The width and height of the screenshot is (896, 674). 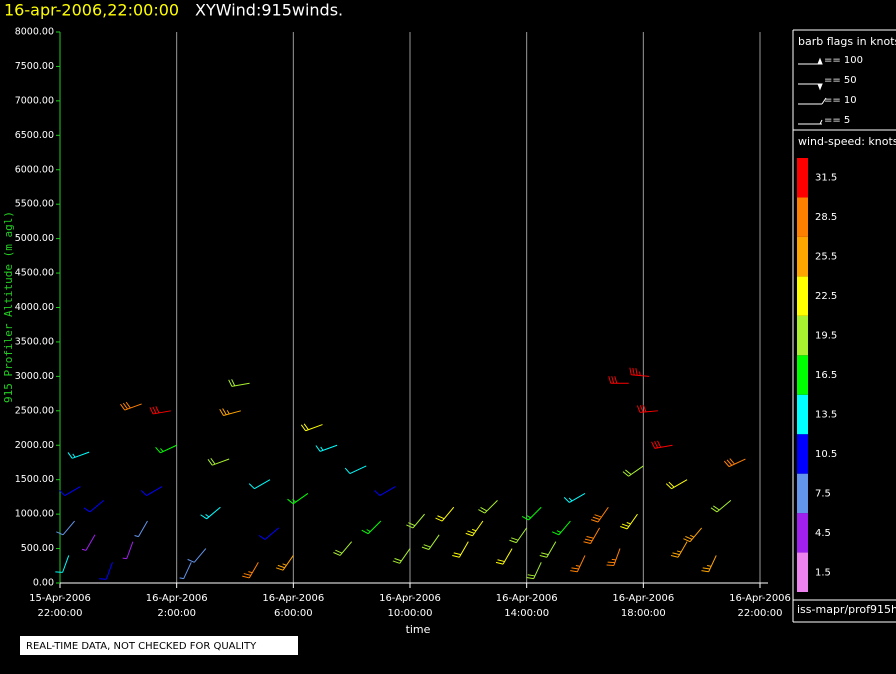 I want to click on legend-label: == 50, so click(x=840, y=80).